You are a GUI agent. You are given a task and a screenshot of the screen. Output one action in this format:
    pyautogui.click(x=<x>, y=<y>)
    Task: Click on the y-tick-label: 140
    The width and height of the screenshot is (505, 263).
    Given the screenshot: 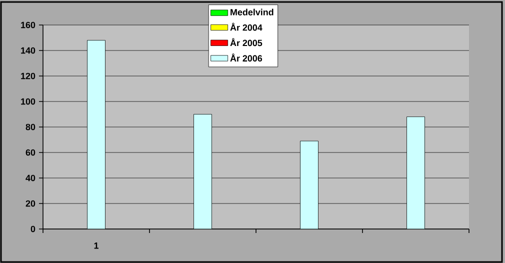 What is the action you would take?
    pyautogui.click(x=28, y=50)
    